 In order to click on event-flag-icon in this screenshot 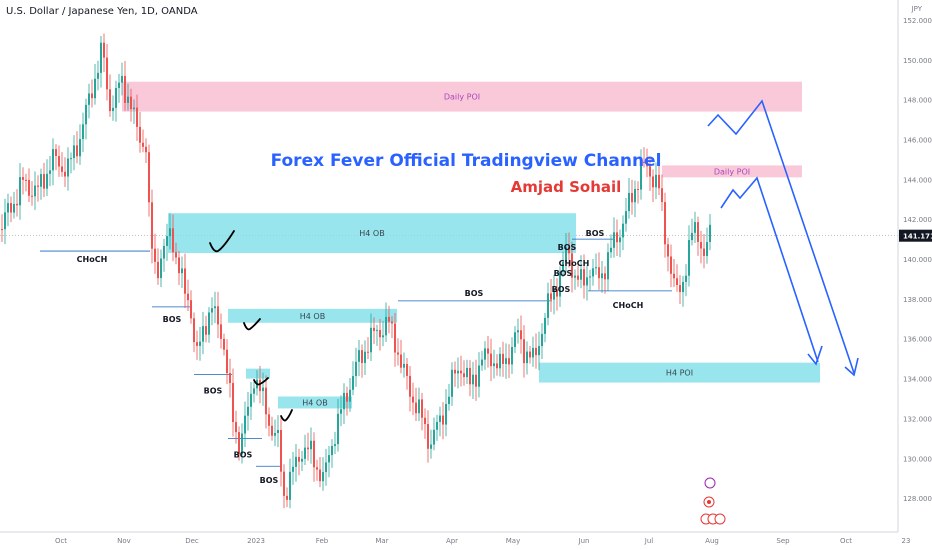, I will do `click(720, 519)`.